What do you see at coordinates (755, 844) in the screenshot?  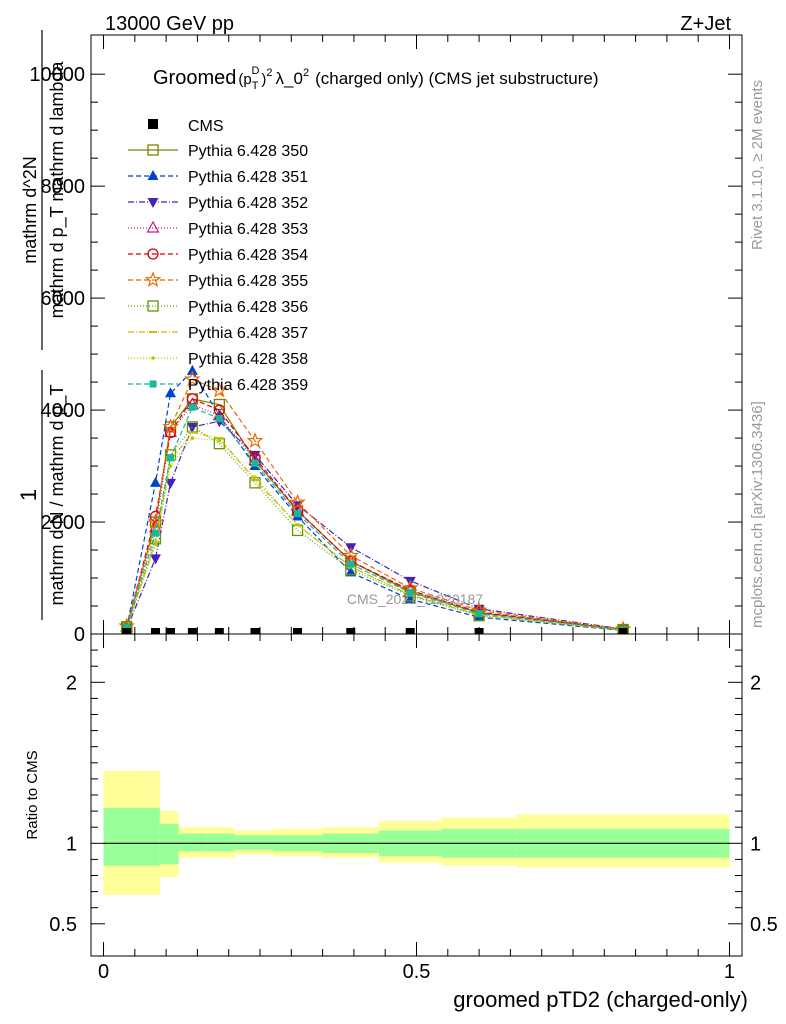 I see `ratio-y-tick-label-right: 1` at bounding box center [755, 844].